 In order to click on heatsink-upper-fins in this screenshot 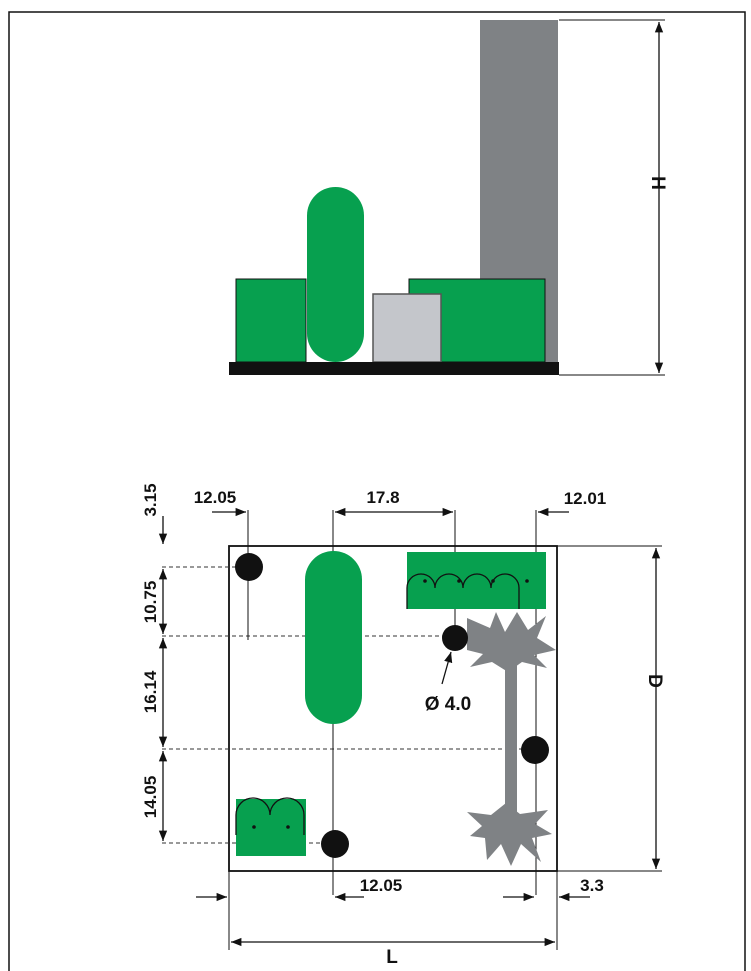, I will do `click(511, 642)`.